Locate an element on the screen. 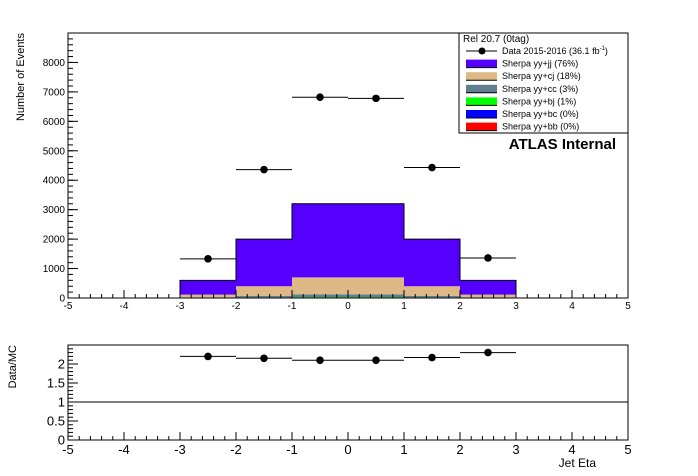 The width and height of the screenshot is (698, 476). y-tick-label: 0.5 is located at coordinates (56, 421).